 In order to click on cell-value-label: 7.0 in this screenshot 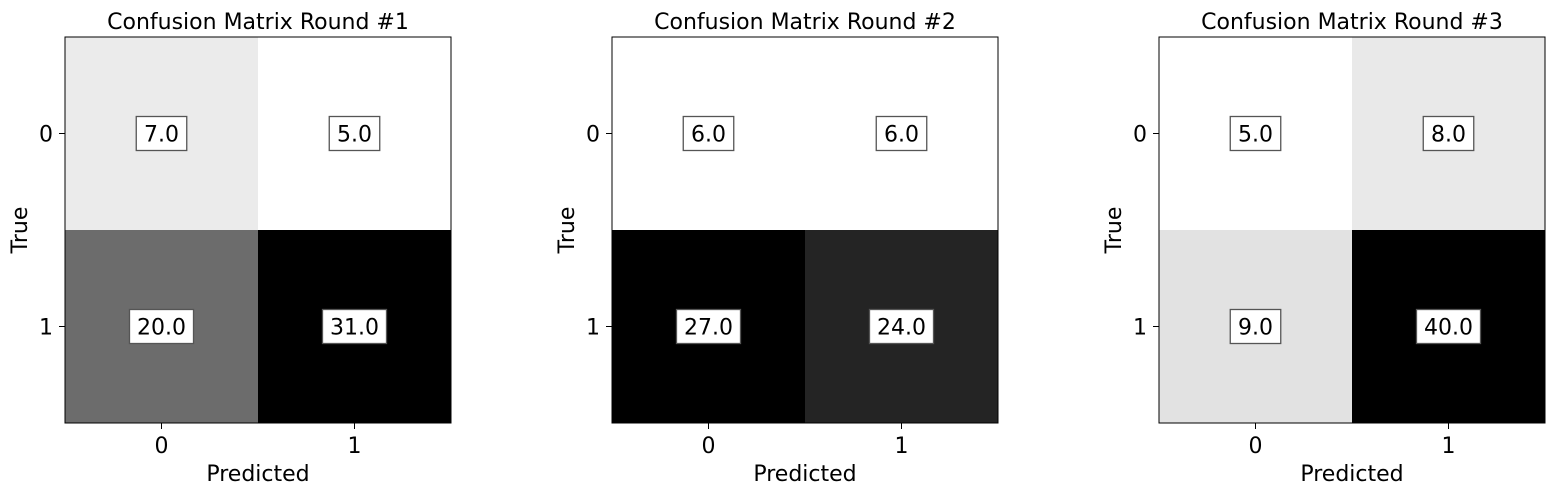, I will do `click(161, 135)`.